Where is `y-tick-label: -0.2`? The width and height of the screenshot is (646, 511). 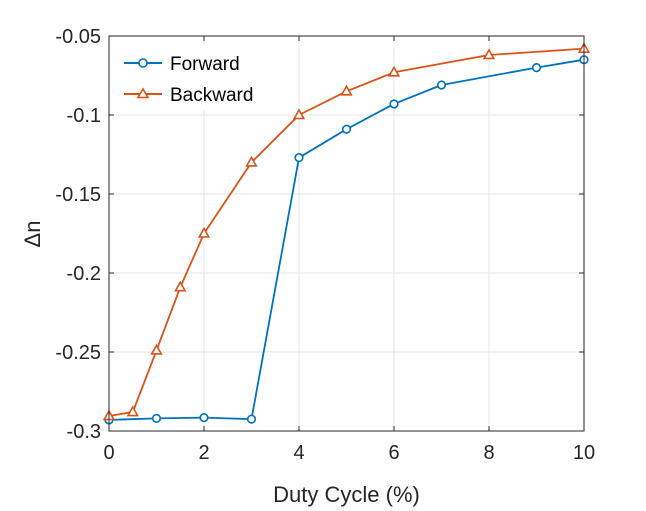
y-tick-label: -0.2 is located at coordinates (84, 274).